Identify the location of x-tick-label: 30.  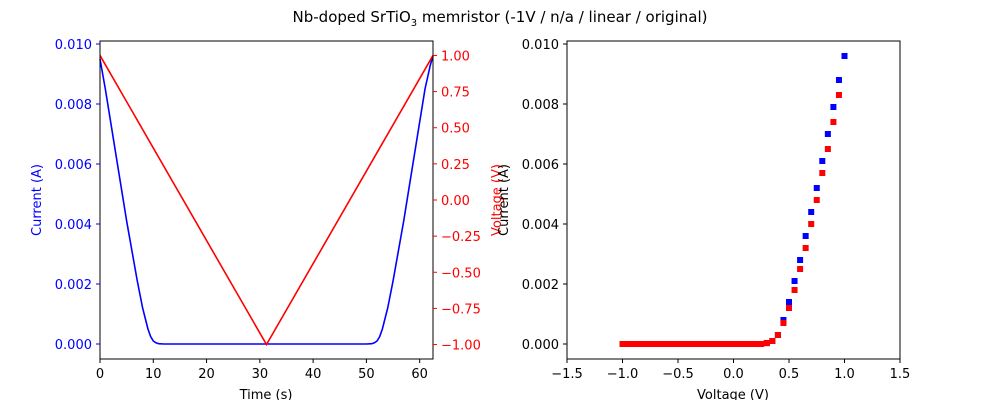
(260, 374).